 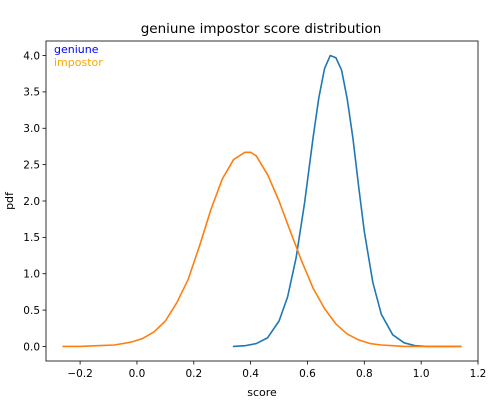 What do you see at coordinates (9, 200) in the screenshot?
I see `y-axis-label: pdf` at bounding box center [9, 200].